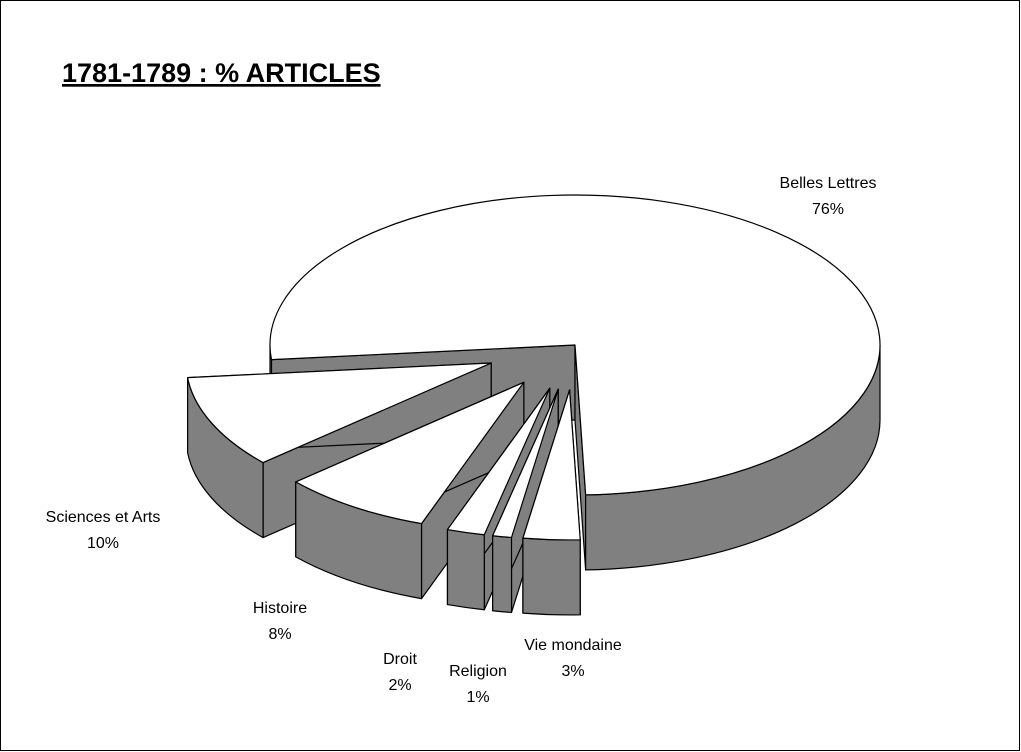  Describe the element at coordinates (400, 659) in the screenshot. I see `category-label: Droit` at that location.